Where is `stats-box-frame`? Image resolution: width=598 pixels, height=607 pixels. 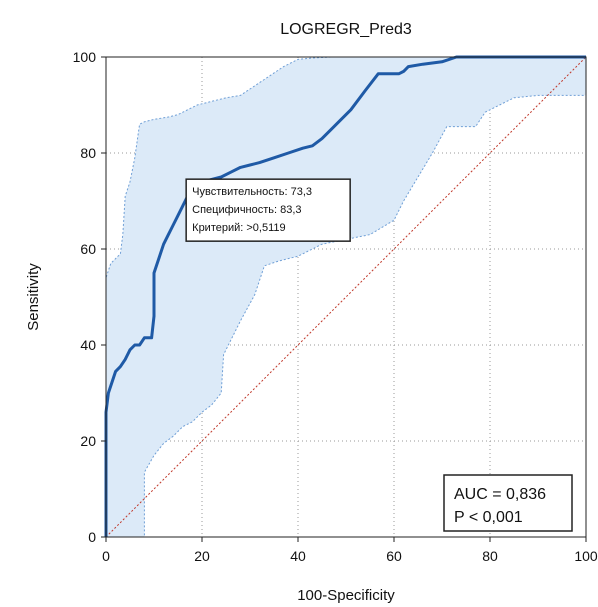 stats-box-frame is located at coordinates (508, 503).